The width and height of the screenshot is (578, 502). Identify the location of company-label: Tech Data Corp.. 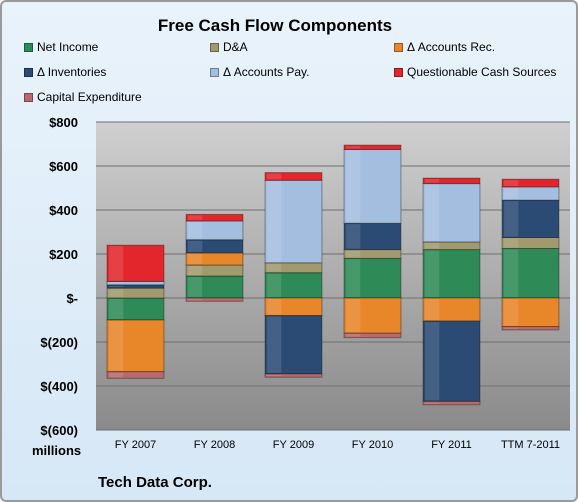
(155, 482).